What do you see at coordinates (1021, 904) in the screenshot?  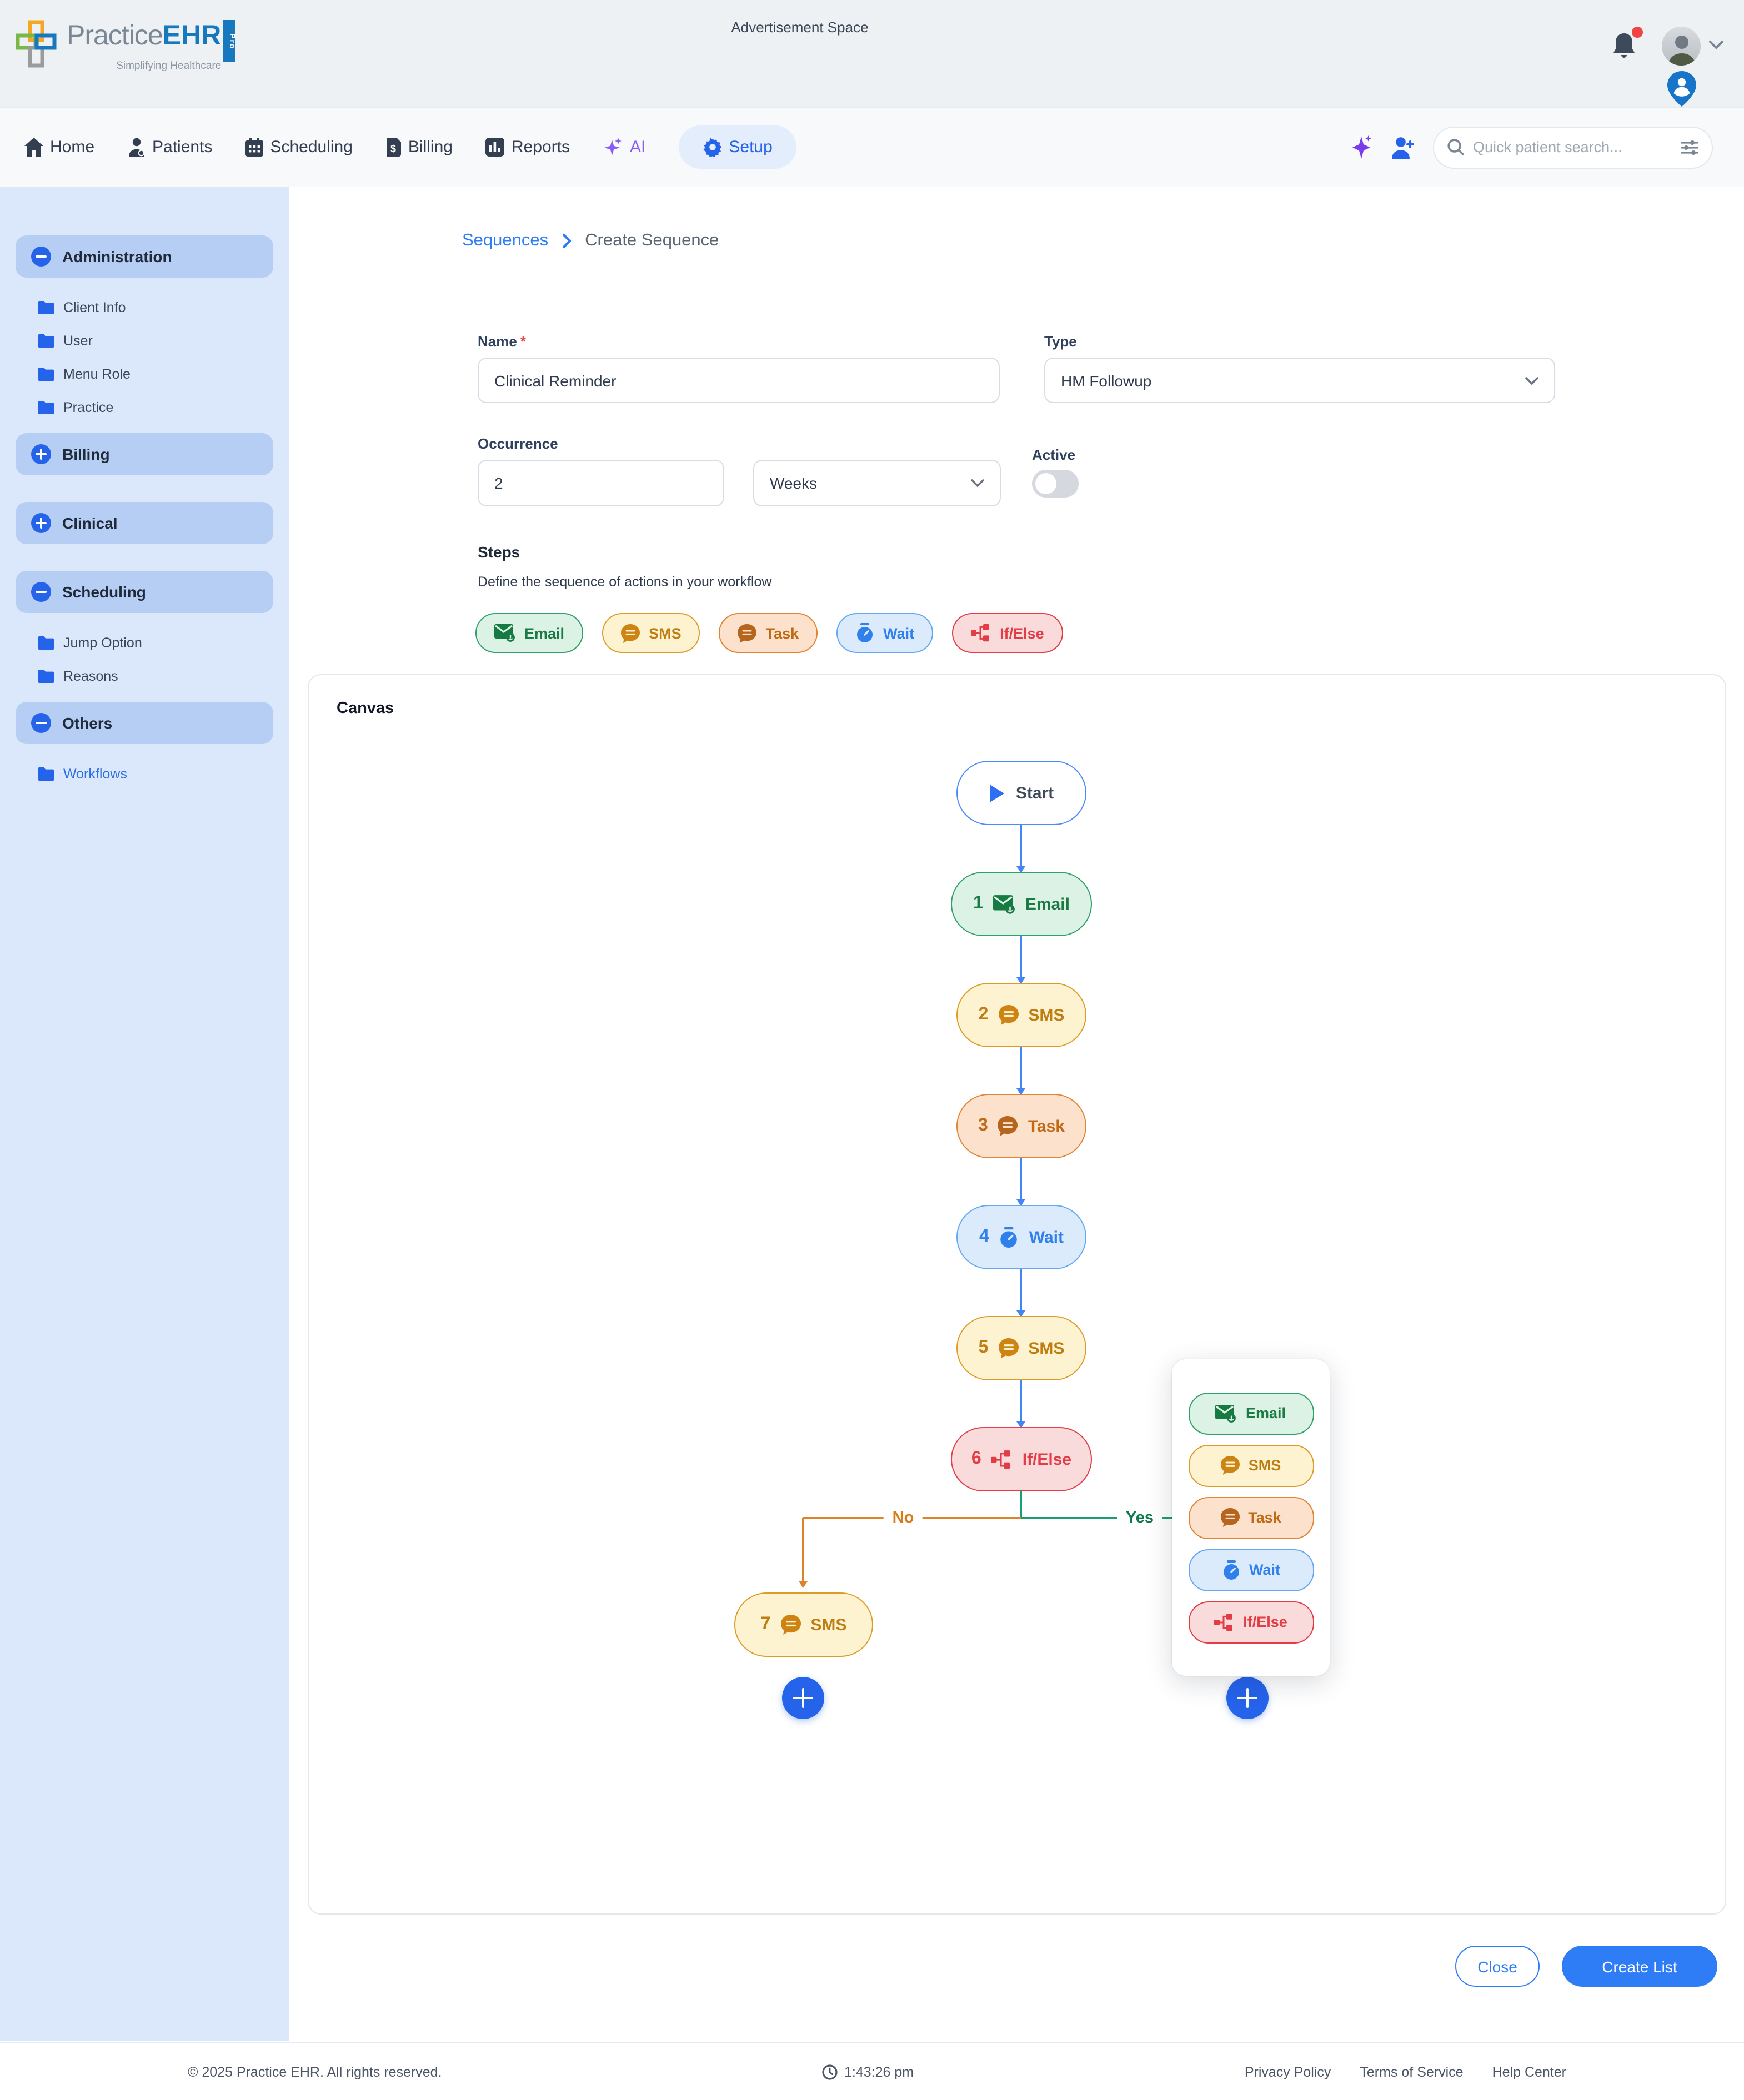 I see `workflow-node-1-email: 1 Email` at bounding box center [1021, 904].